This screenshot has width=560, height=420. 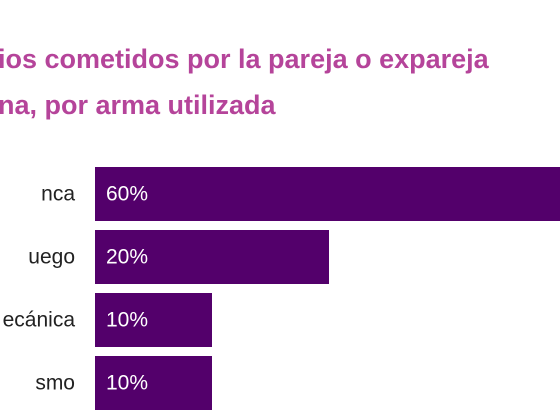 I want to click on chart-title-line-1: ios cometidos por la pareja o expareja, so click(x=244, y=59).